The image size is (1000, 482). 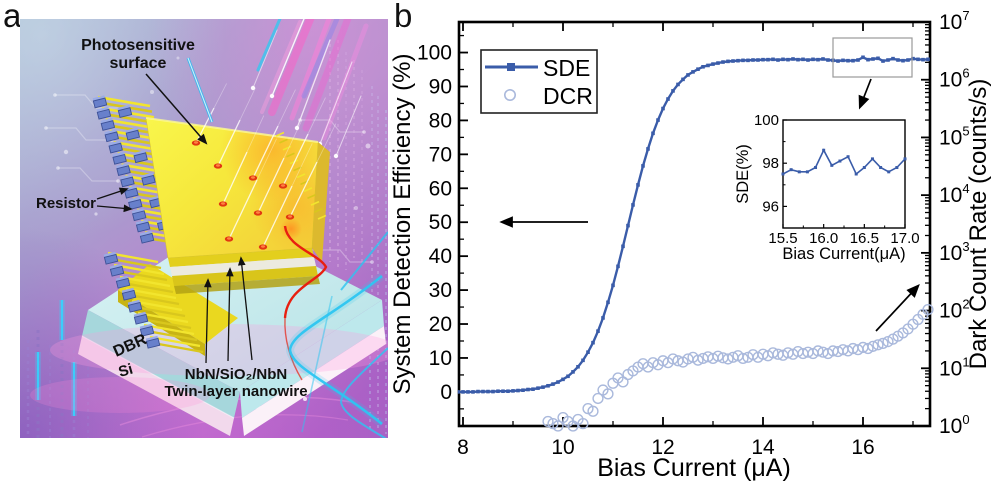 I want to click on y-right-tick-label: 10¹, so click(x=954, y=367).